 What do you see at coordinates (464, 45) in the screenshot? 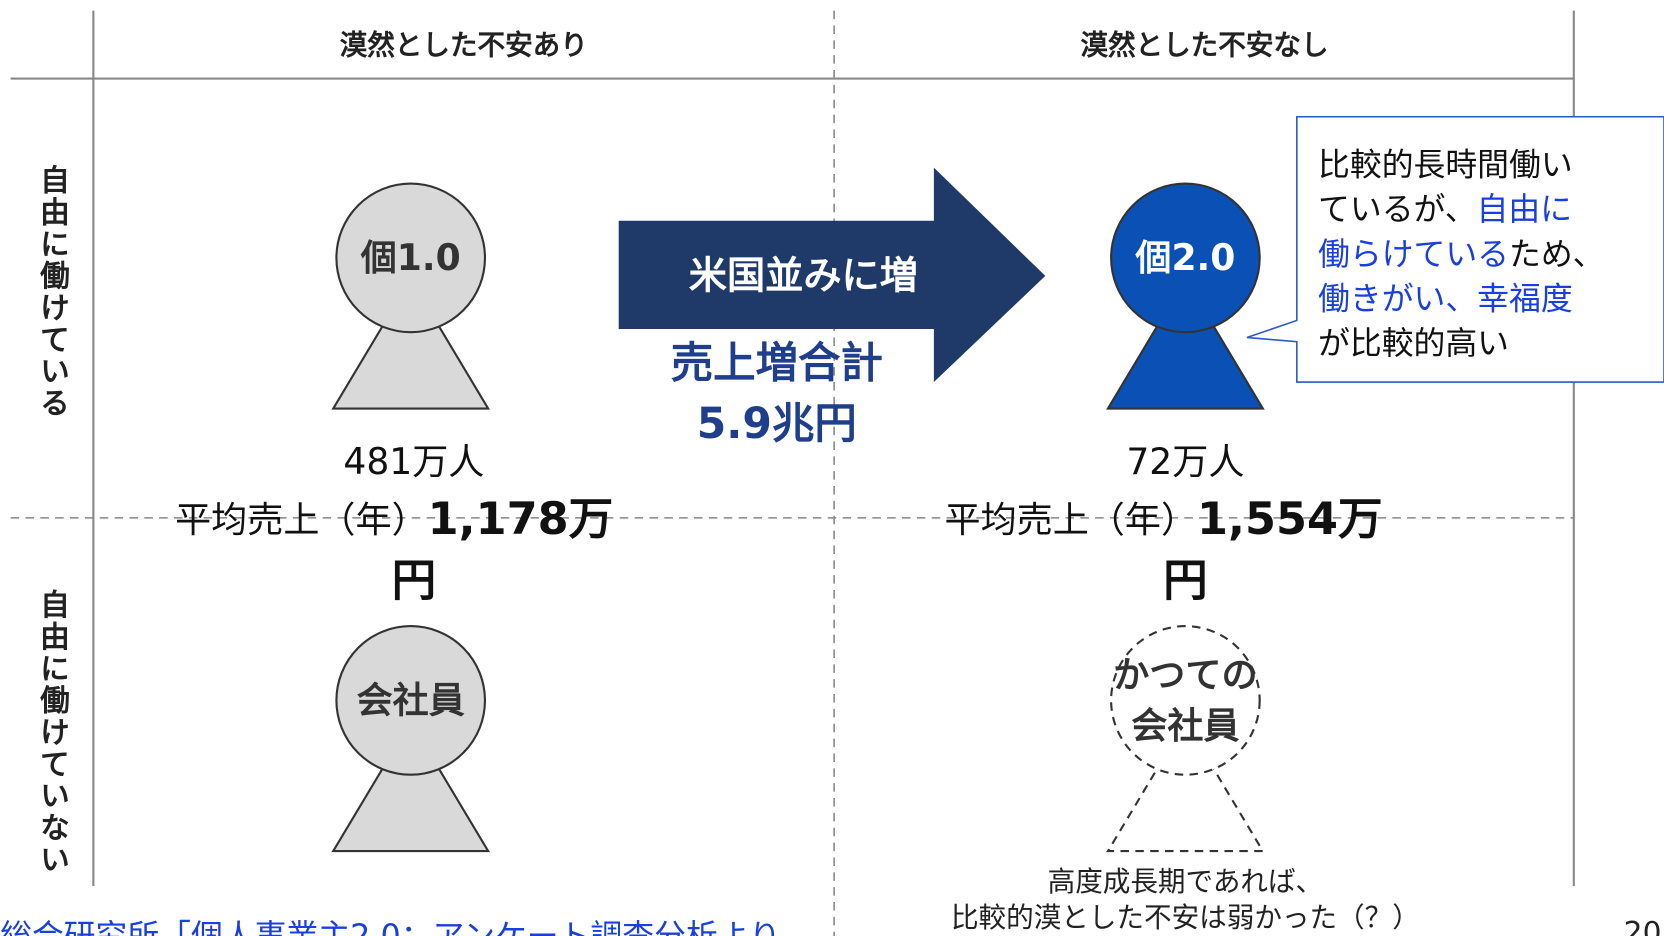
I see `column-header: 漠然とした不安あり` at bounding box center [464, 45].